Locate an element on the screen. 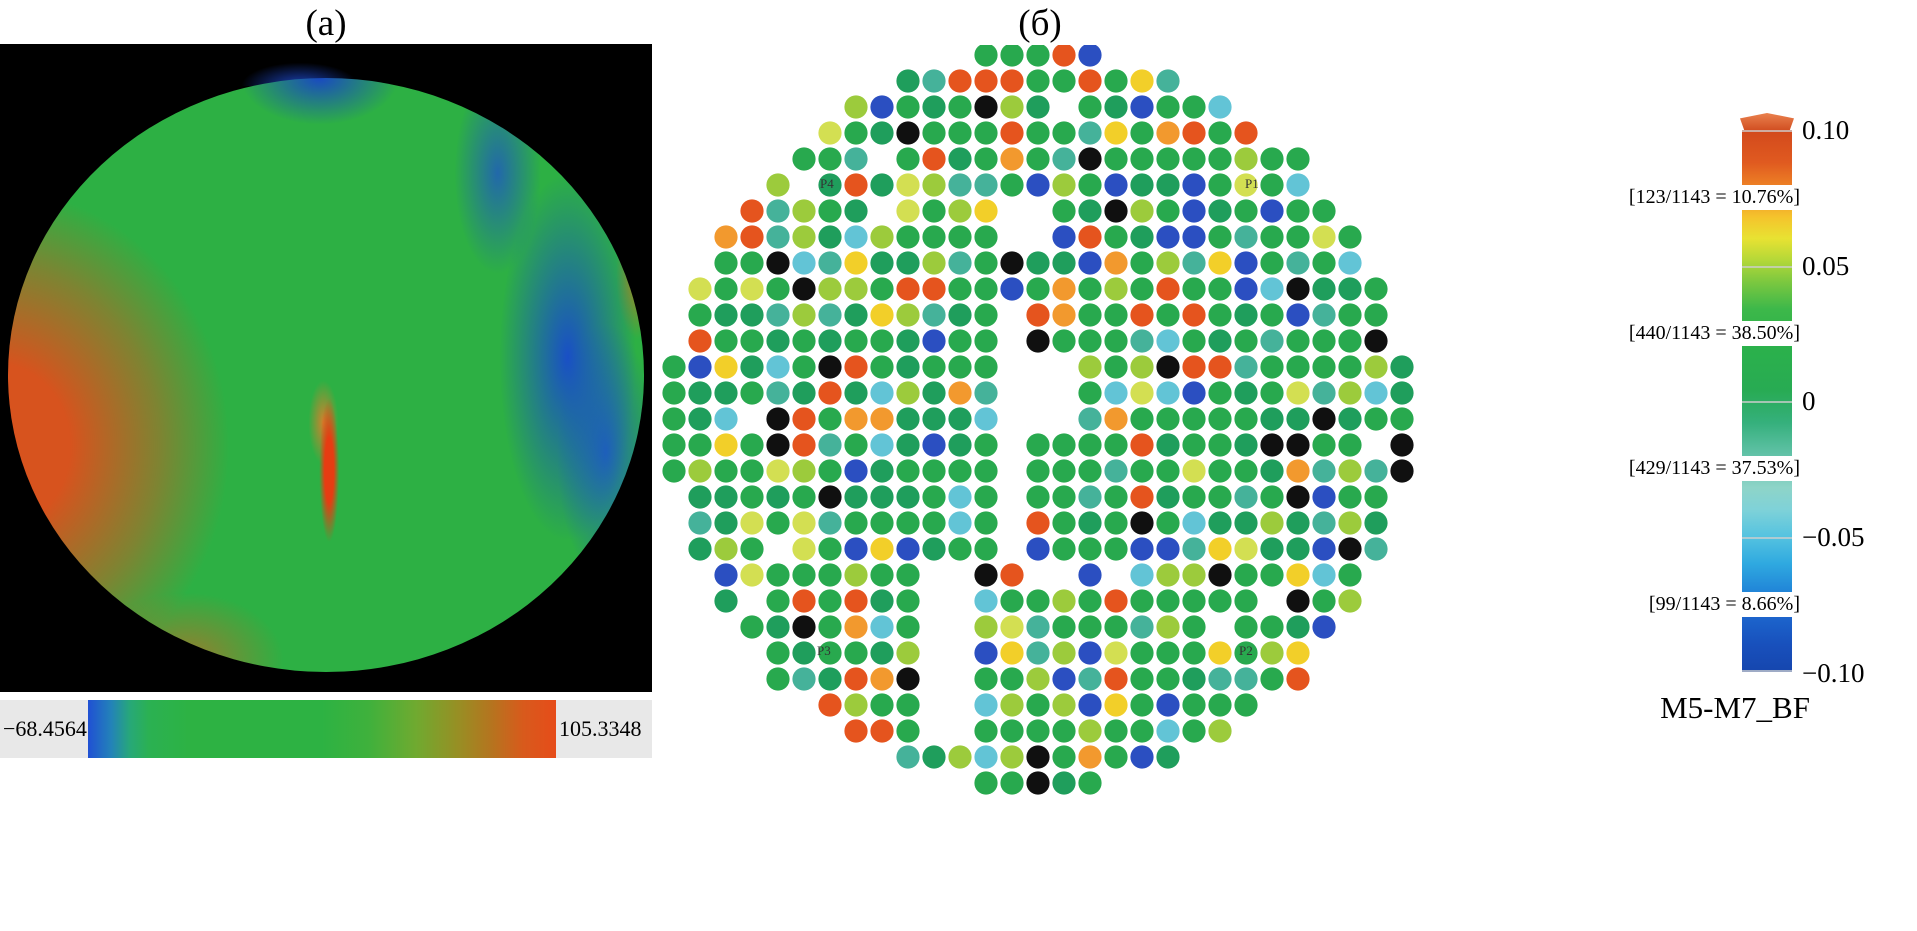 This screenshot has width=1917, height=931. corner-label-p1: P1 is located at coordinates (1252, 183).